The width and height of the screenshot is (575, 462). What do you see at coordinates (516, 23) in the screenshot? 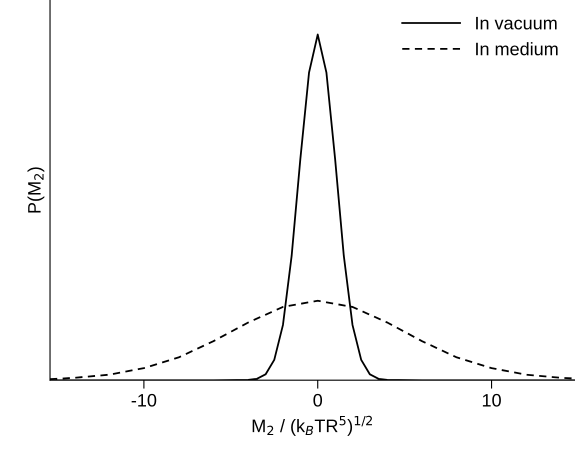
I see `legend-label: In vacuum` at bounding box center [516, 23].